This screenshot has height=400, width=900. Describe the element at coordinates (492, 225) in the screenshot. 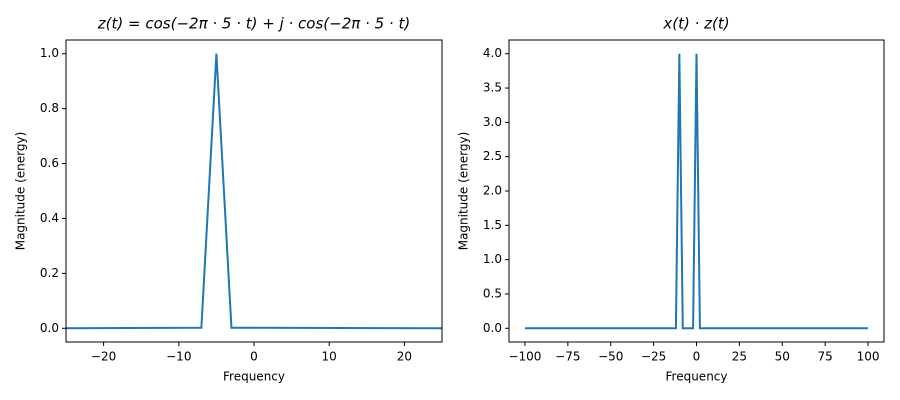

I see `y-tick-label: 1.5` at that location.